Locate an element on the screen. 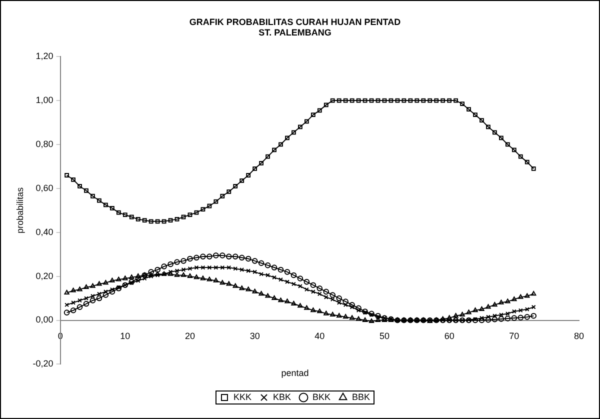 This screenshot has width=600, height=419. chart-subtitle: ST. PALEMBANG is located at coordinates (295, 33).